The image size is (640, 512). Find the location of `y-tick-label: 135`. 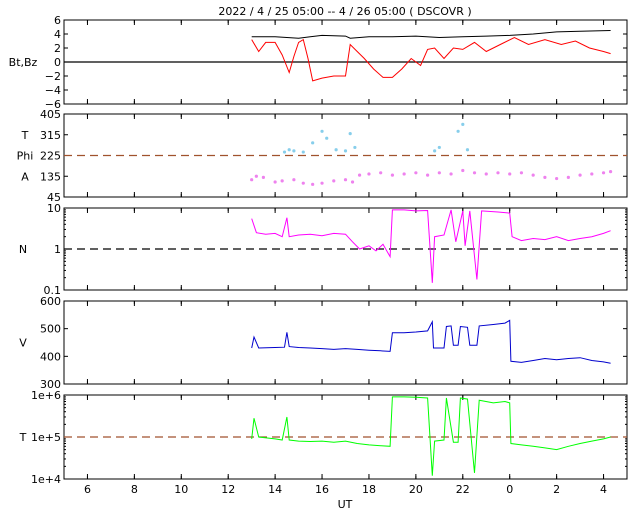

y-tick-label: 135 is located at coordinates (50, 176).